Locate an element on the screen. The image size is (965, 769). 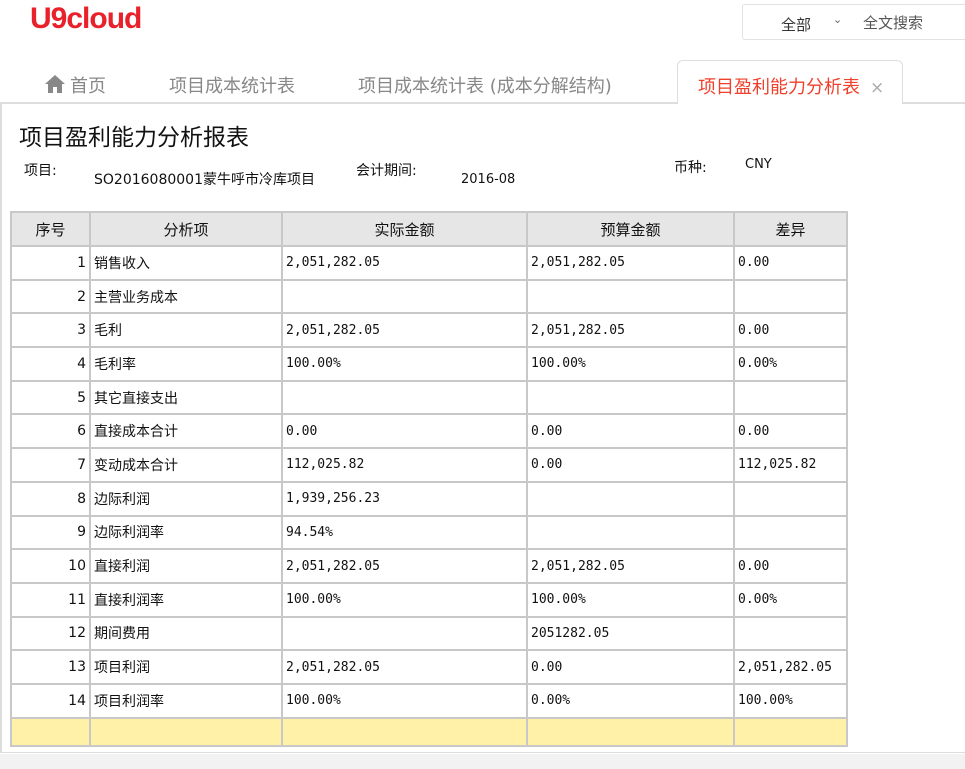
item-name: 直接利润率 is located at coordinates (186, 599).